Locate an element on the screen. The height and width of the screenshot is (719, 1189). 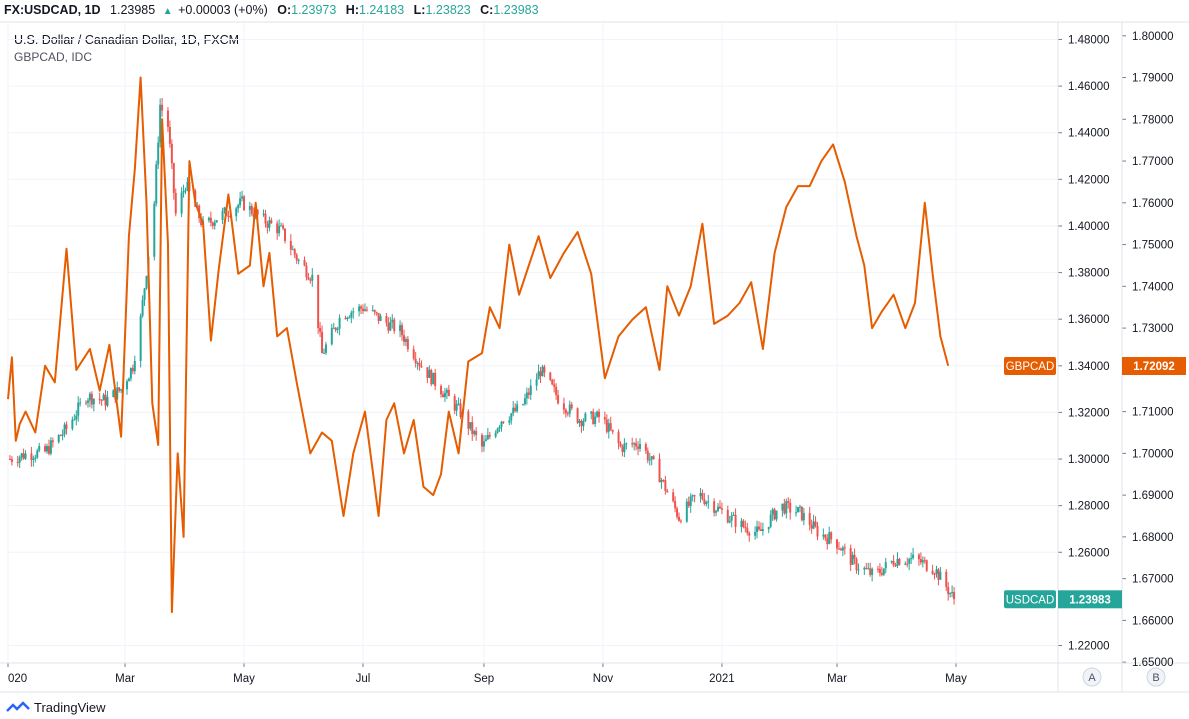
close-value: 1.23983 is located at coordinates (516, 10).